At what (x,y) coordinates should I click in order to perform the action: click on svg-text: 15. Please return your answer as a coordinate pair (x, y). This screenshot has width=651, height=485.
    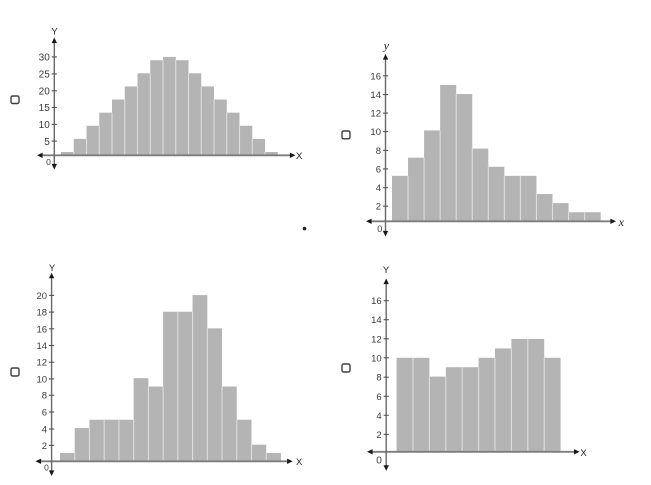
    Looking at the image, I should click on (45, 108).